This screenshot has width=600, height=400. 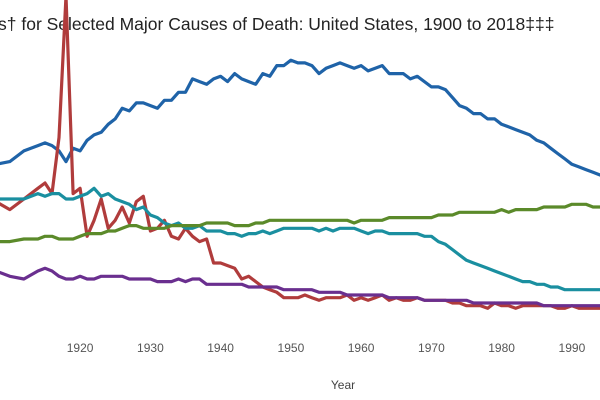 I want to click on x-tick-label: 1920, so click(x=80, y=348).